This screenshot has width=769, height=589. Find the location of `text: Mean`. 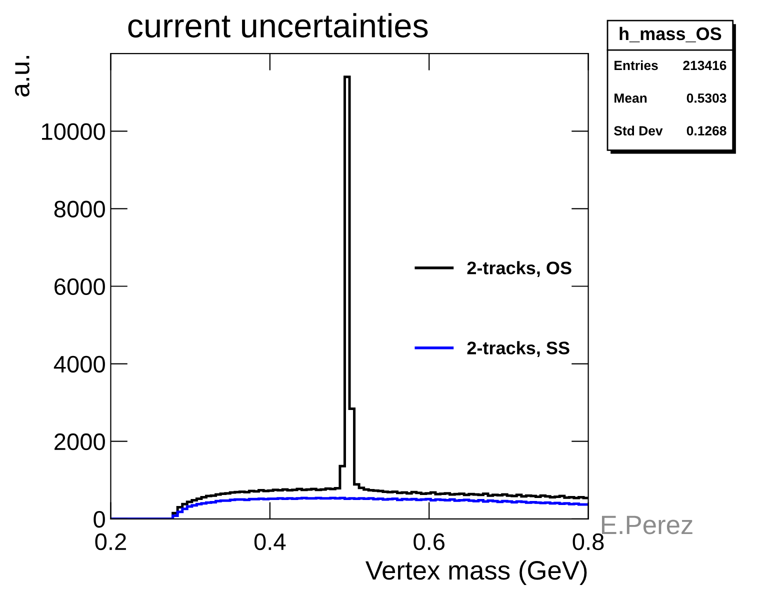

text: Mean is located at coordinates (630, 98).